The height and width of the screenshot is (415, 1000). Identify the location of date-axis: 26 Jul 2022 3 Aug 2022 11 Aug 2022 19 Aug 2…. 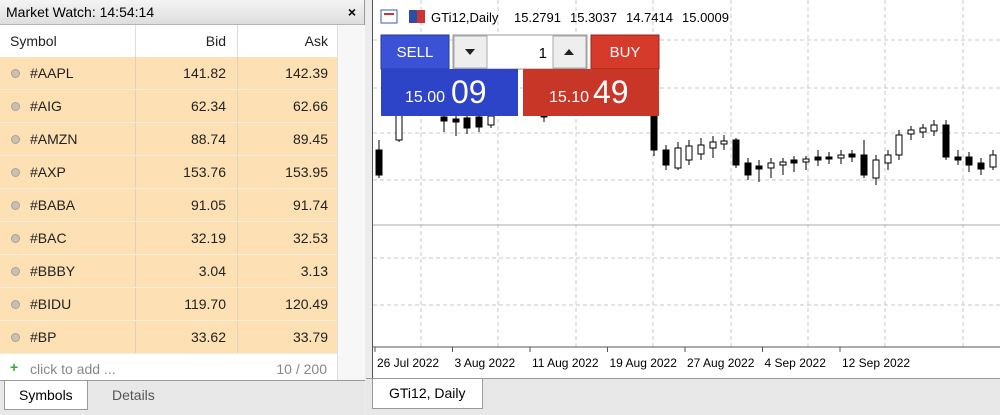
(642, 358).